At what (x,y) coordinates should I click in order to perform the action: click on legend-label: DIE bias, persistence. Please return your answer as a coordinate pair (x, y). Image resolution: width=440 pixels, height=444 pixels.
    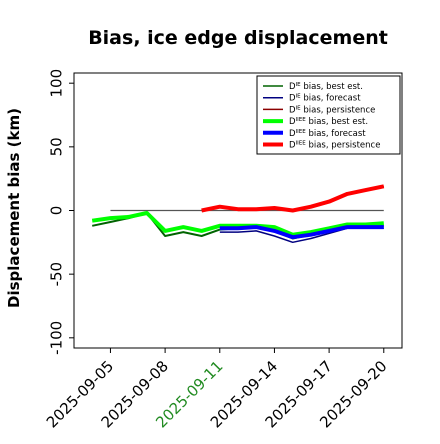
    Looking at the image, I should click on (332, 110).